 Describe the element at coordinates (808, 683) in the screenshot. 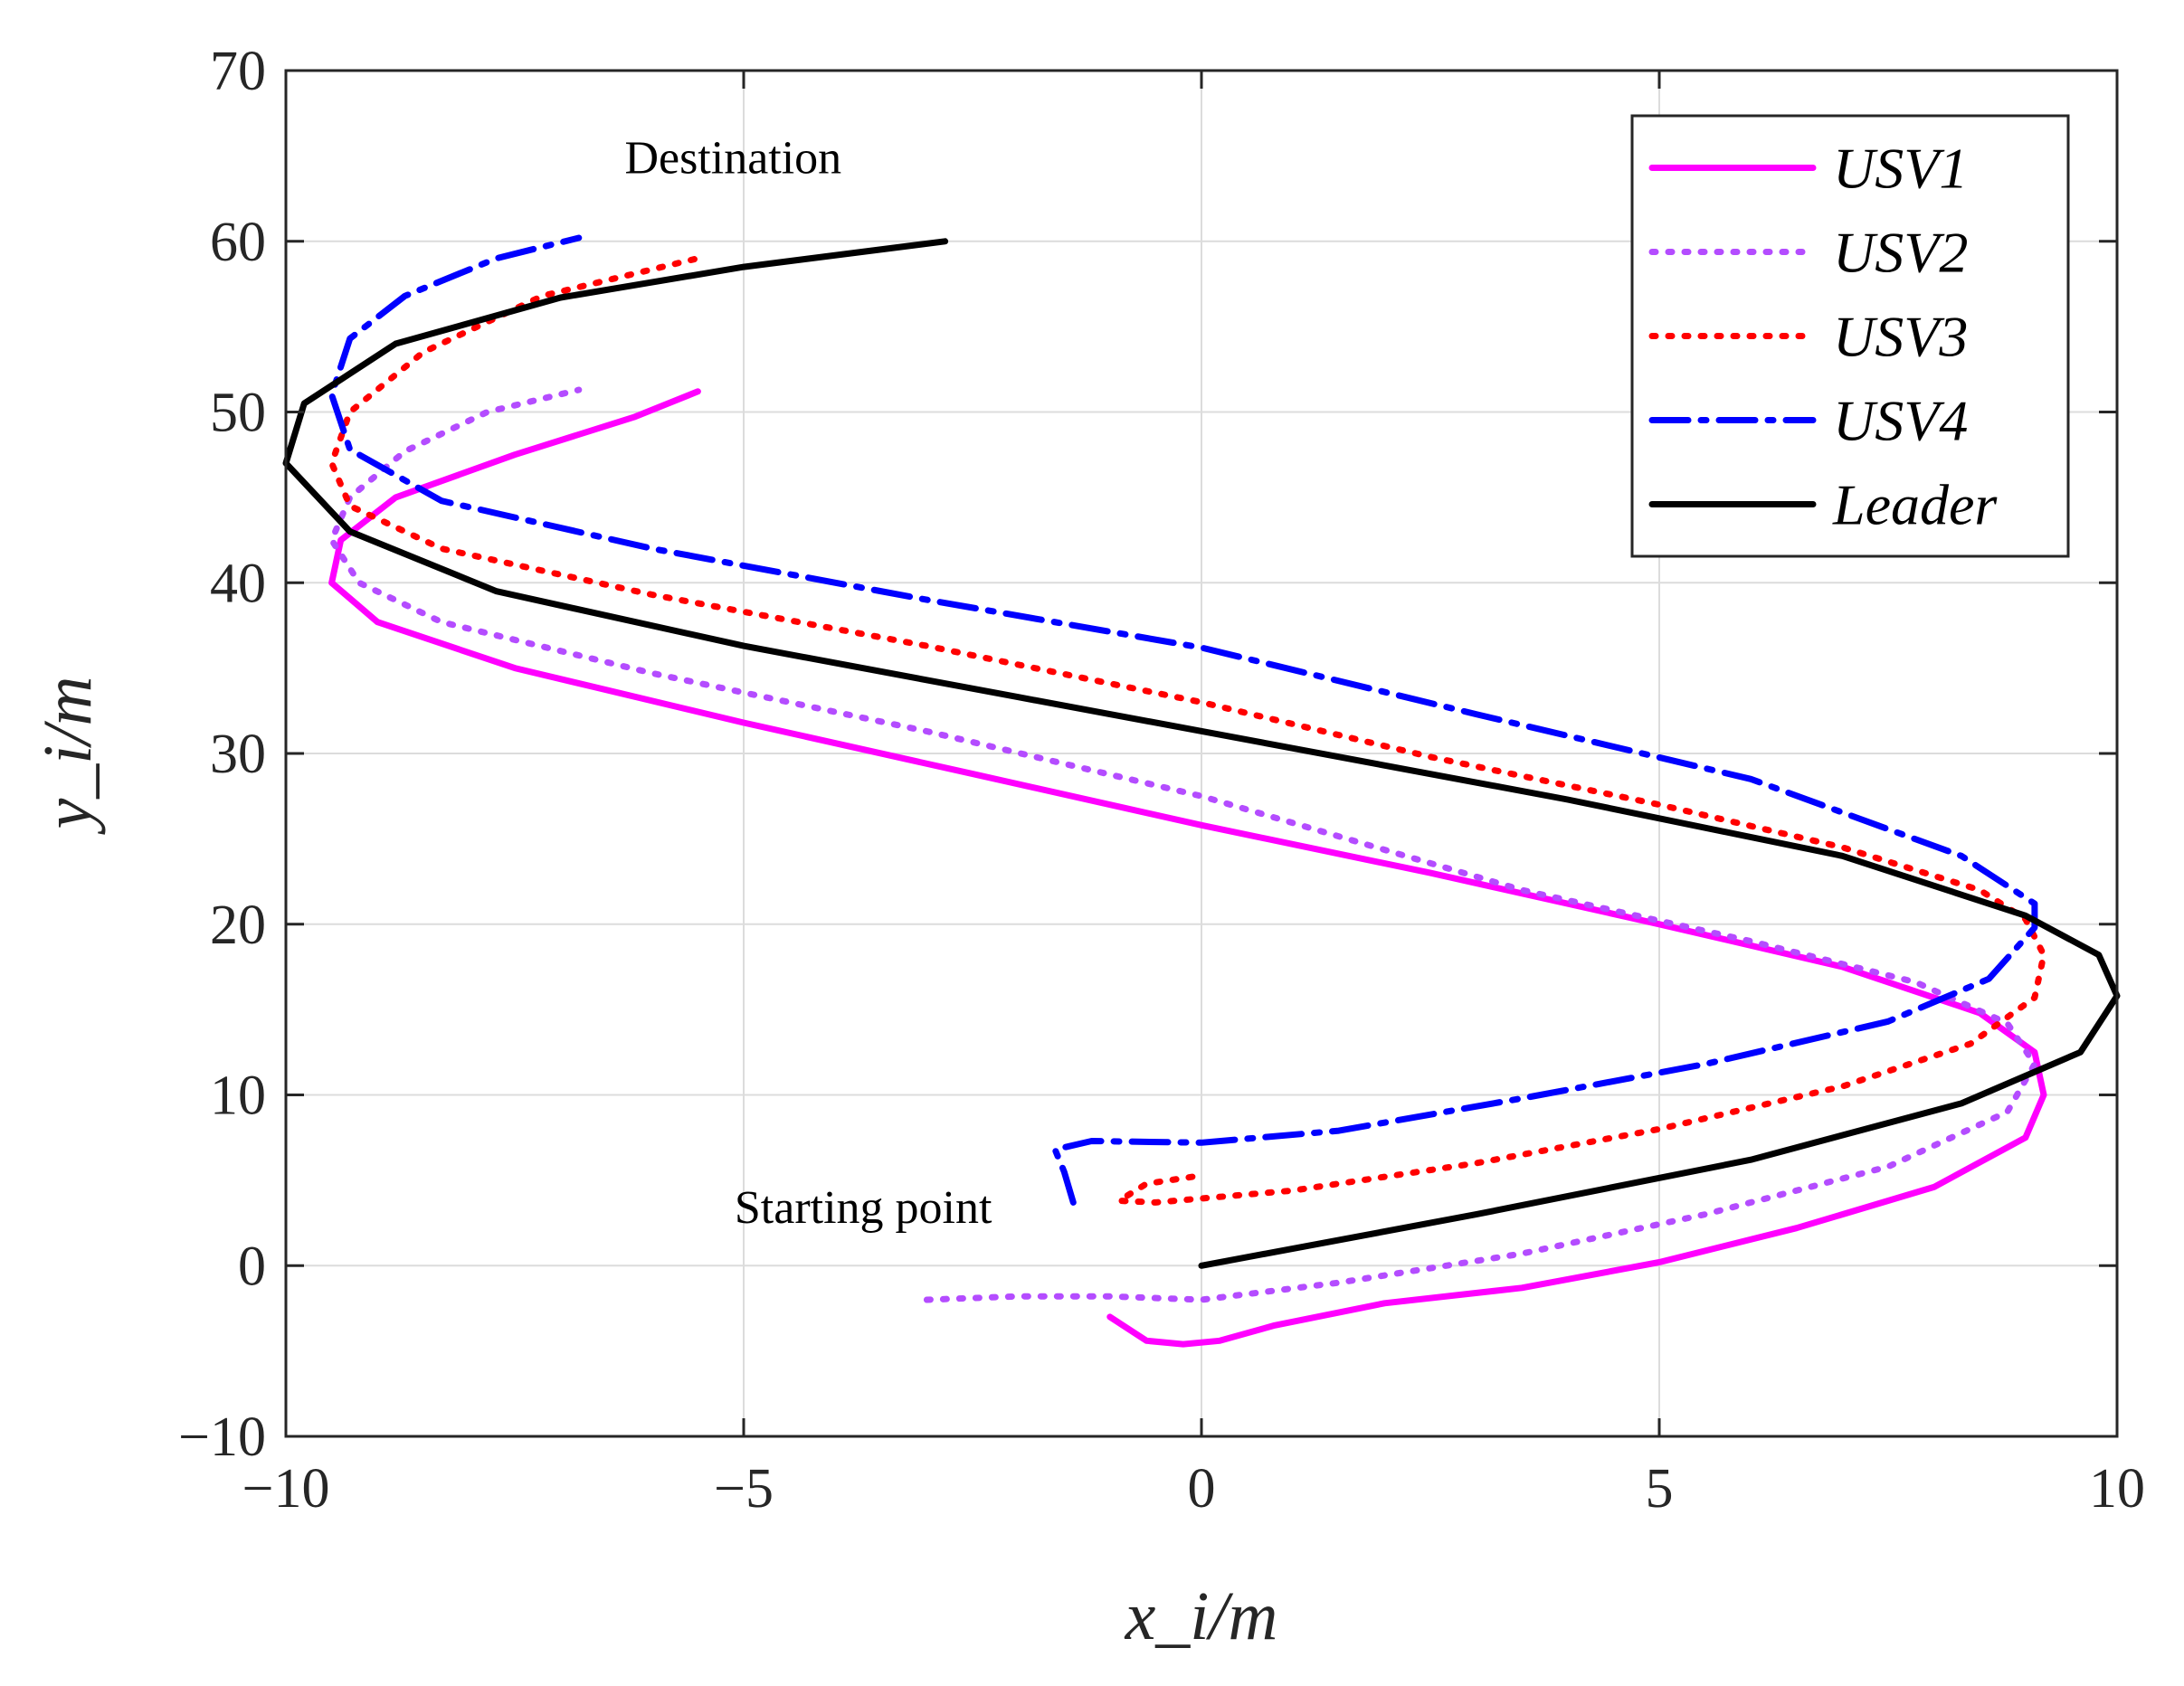

I see `annotation-layer: Destination Starting point` at that location.